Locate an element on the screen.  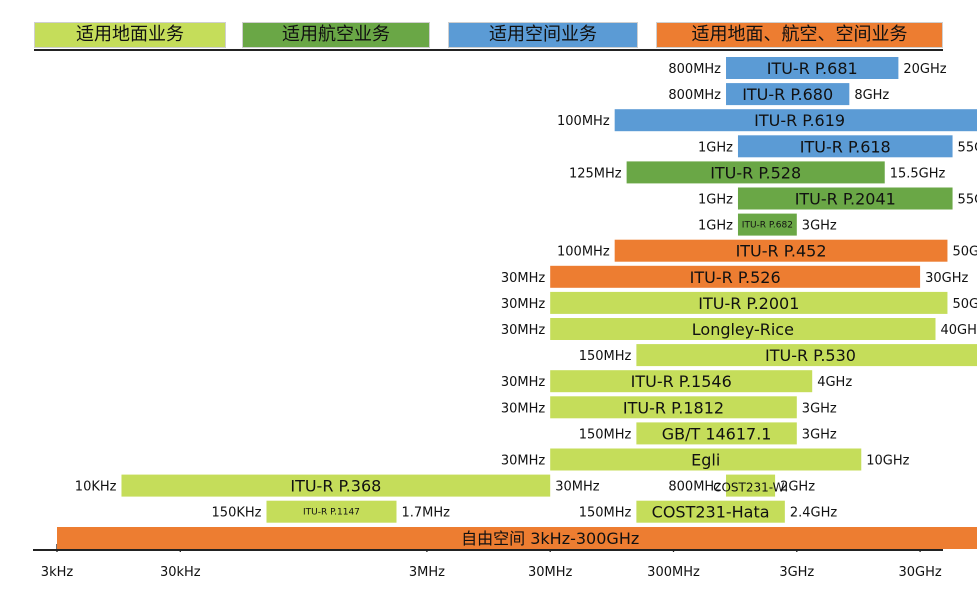
bar-name-label: ITU-R P.1546 is located at coordinates (681, 381).